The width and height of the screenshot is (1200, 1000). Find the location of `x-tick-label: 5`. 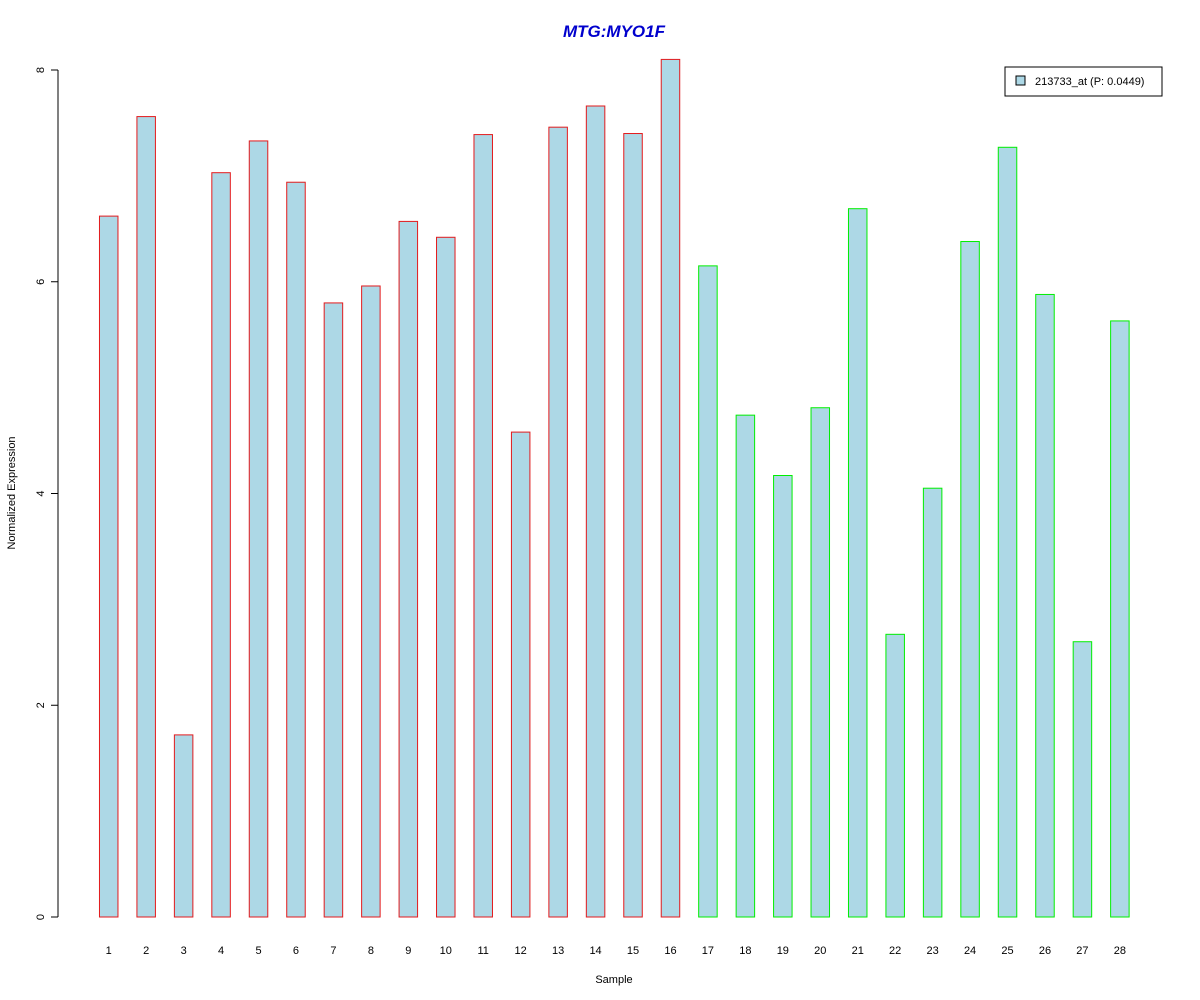

x-tick-label: 5 is located at coordinates (258, 951).